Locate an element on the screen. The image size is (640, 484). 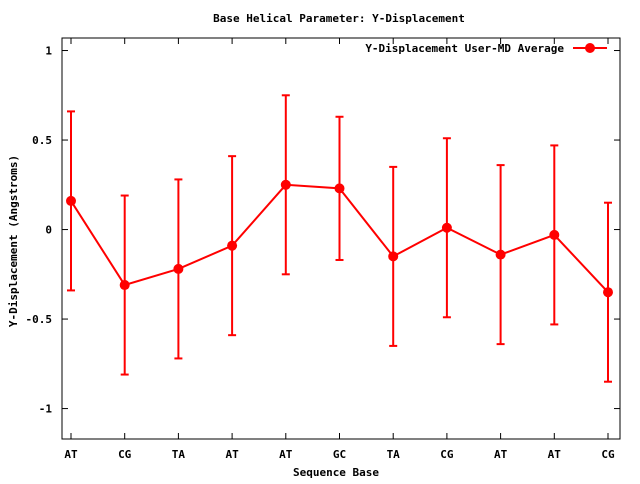
y-tick-label: -0.5 is located at coordinates (39, 319).